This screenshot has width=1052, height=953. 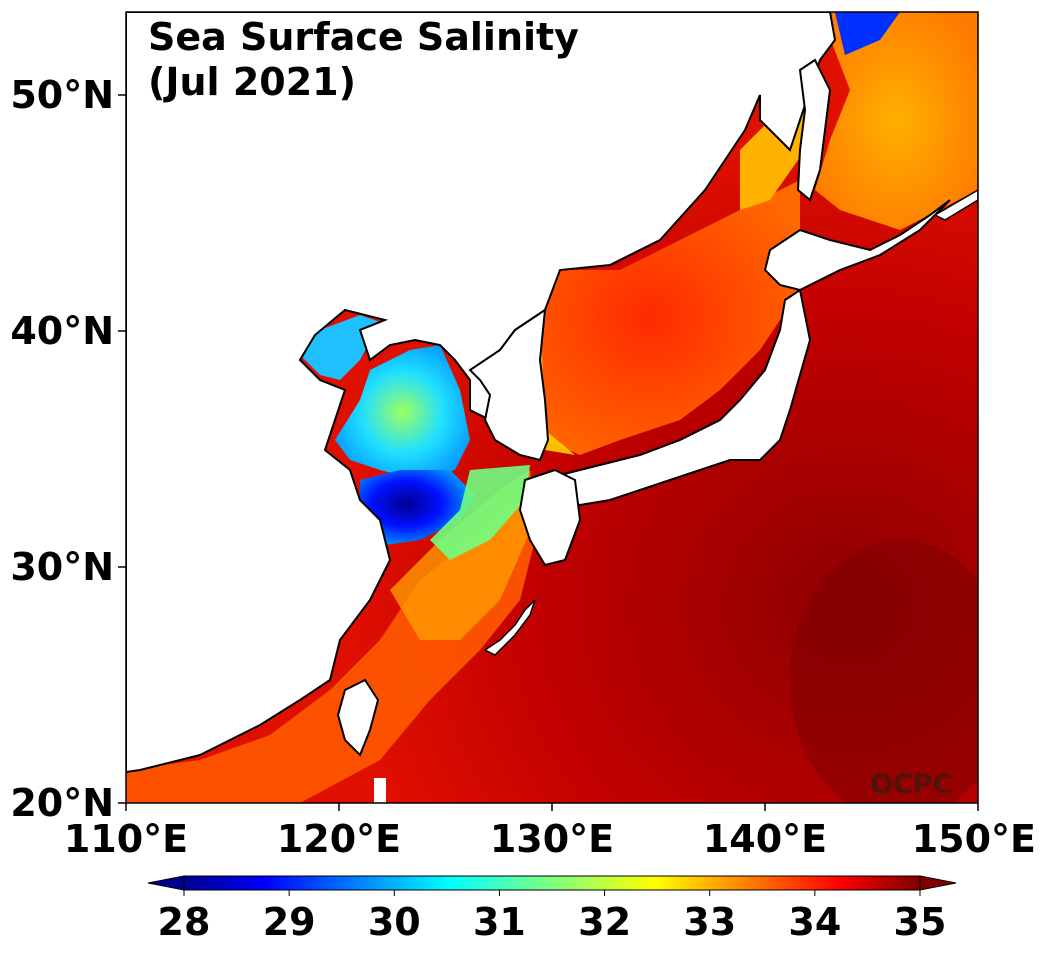 What do you see at coordinates (480, 512) in the screenshot?
I see `east-china-plume-green` at bounding box center [480, 512].